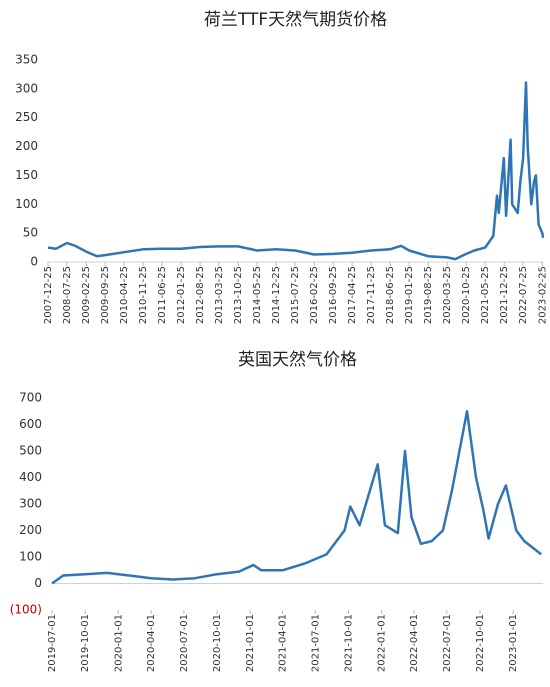  Describe the element at coordinates (390, 295) in the screenshot. I see `x-tick-label: 2018-06-25` at that location.